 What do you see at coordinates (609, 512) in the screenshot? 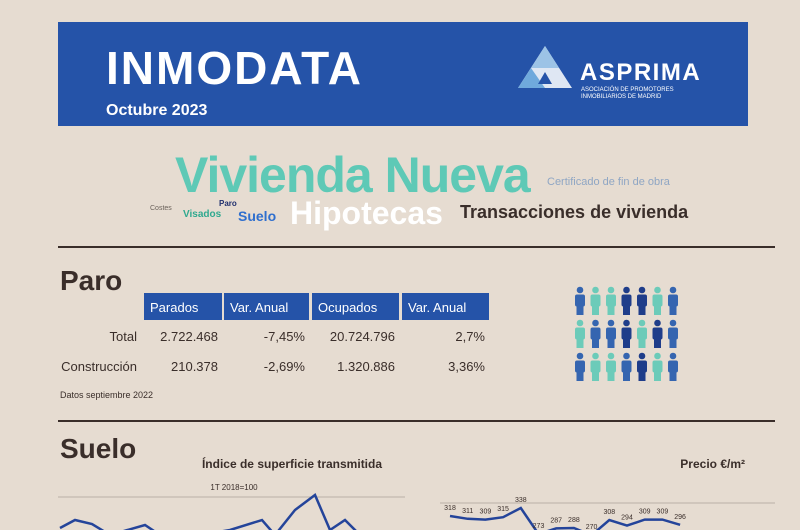
I see `data-label: 308` at bounding box center [609, 512].